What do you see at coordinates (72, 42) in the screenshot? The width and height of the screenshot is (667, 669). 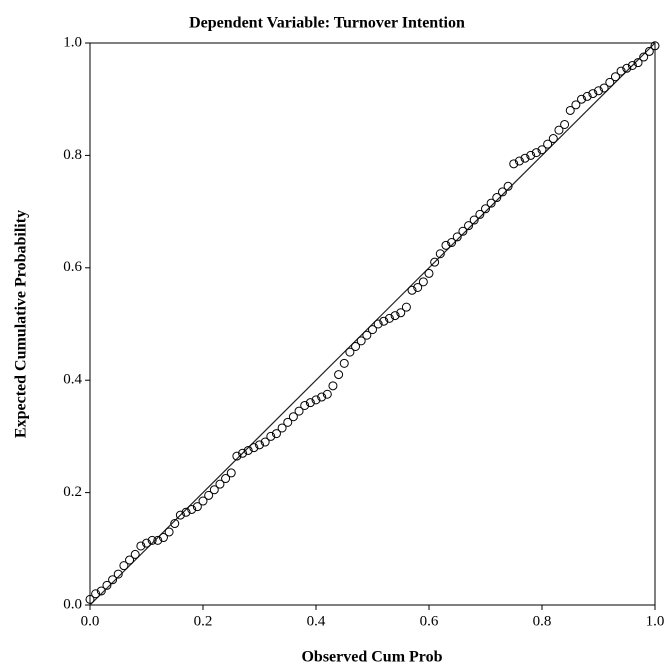 I see `y-tick-label: 1.0` at bounding box center [72, 42].